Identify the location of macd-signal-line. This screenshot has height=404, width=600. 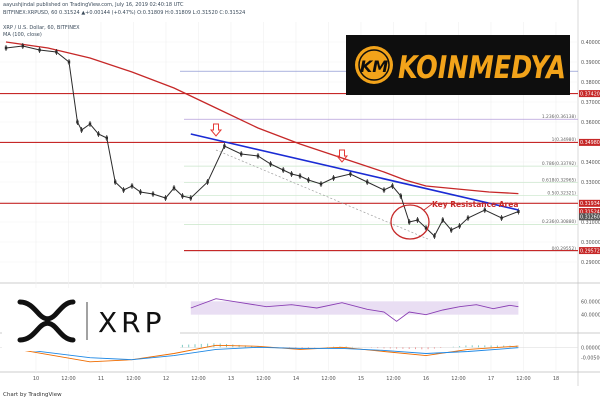
(262, 353).